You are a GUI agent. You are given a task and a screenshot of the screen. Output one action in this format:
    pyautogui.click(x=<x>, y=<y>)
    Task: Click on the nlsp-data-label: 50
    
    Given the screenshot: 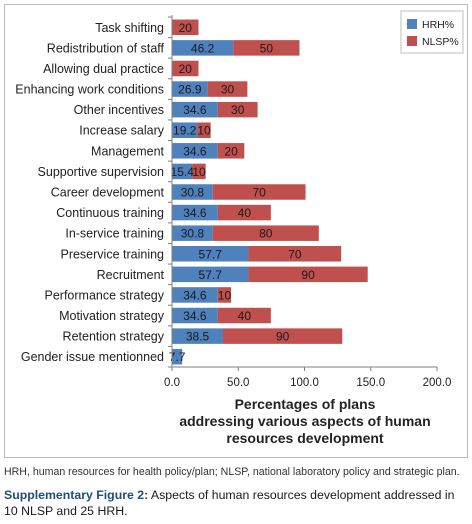 What is the action you would take?
    pyautogui.click(x=267, y=48)
    